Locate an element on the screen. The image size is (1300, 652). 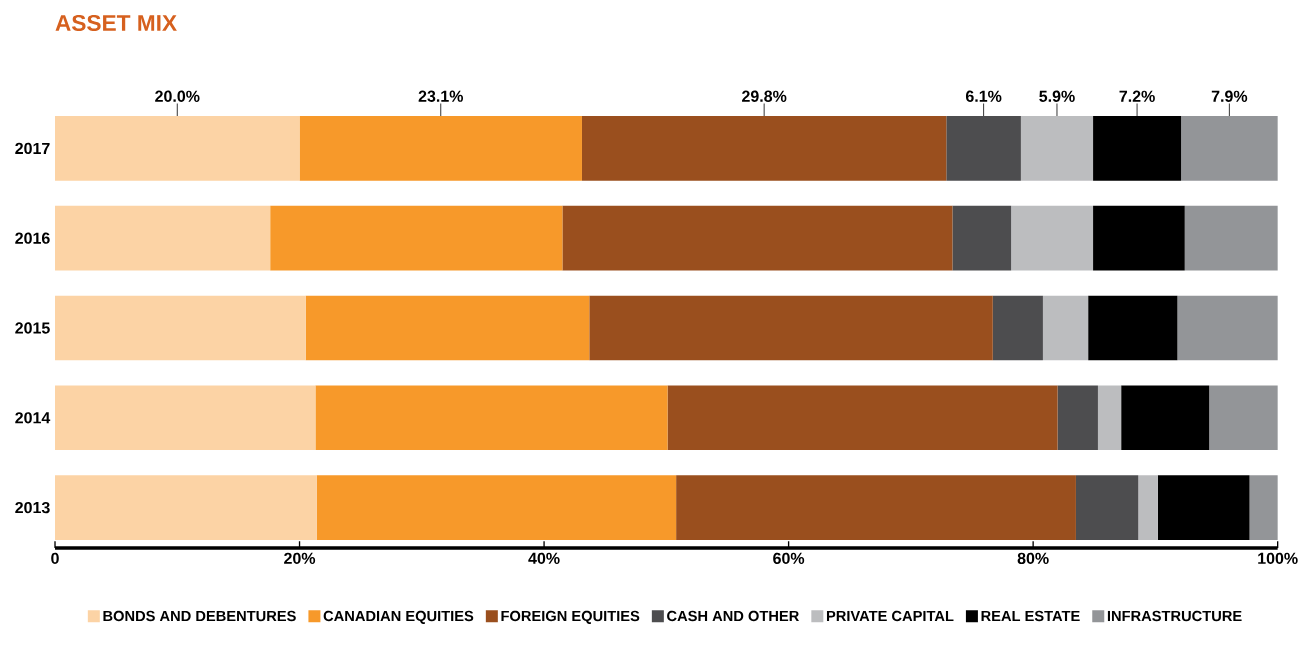
x-tick-label: 20% is located at coordinates (300, 558).